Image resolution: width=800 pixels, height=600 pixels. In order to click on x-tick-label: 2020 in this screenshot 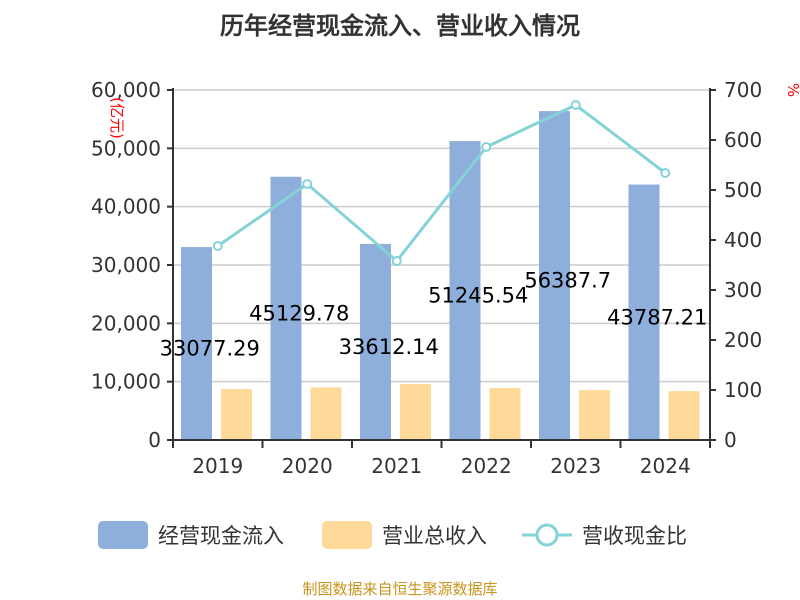, I will do `click(307, 466)`.